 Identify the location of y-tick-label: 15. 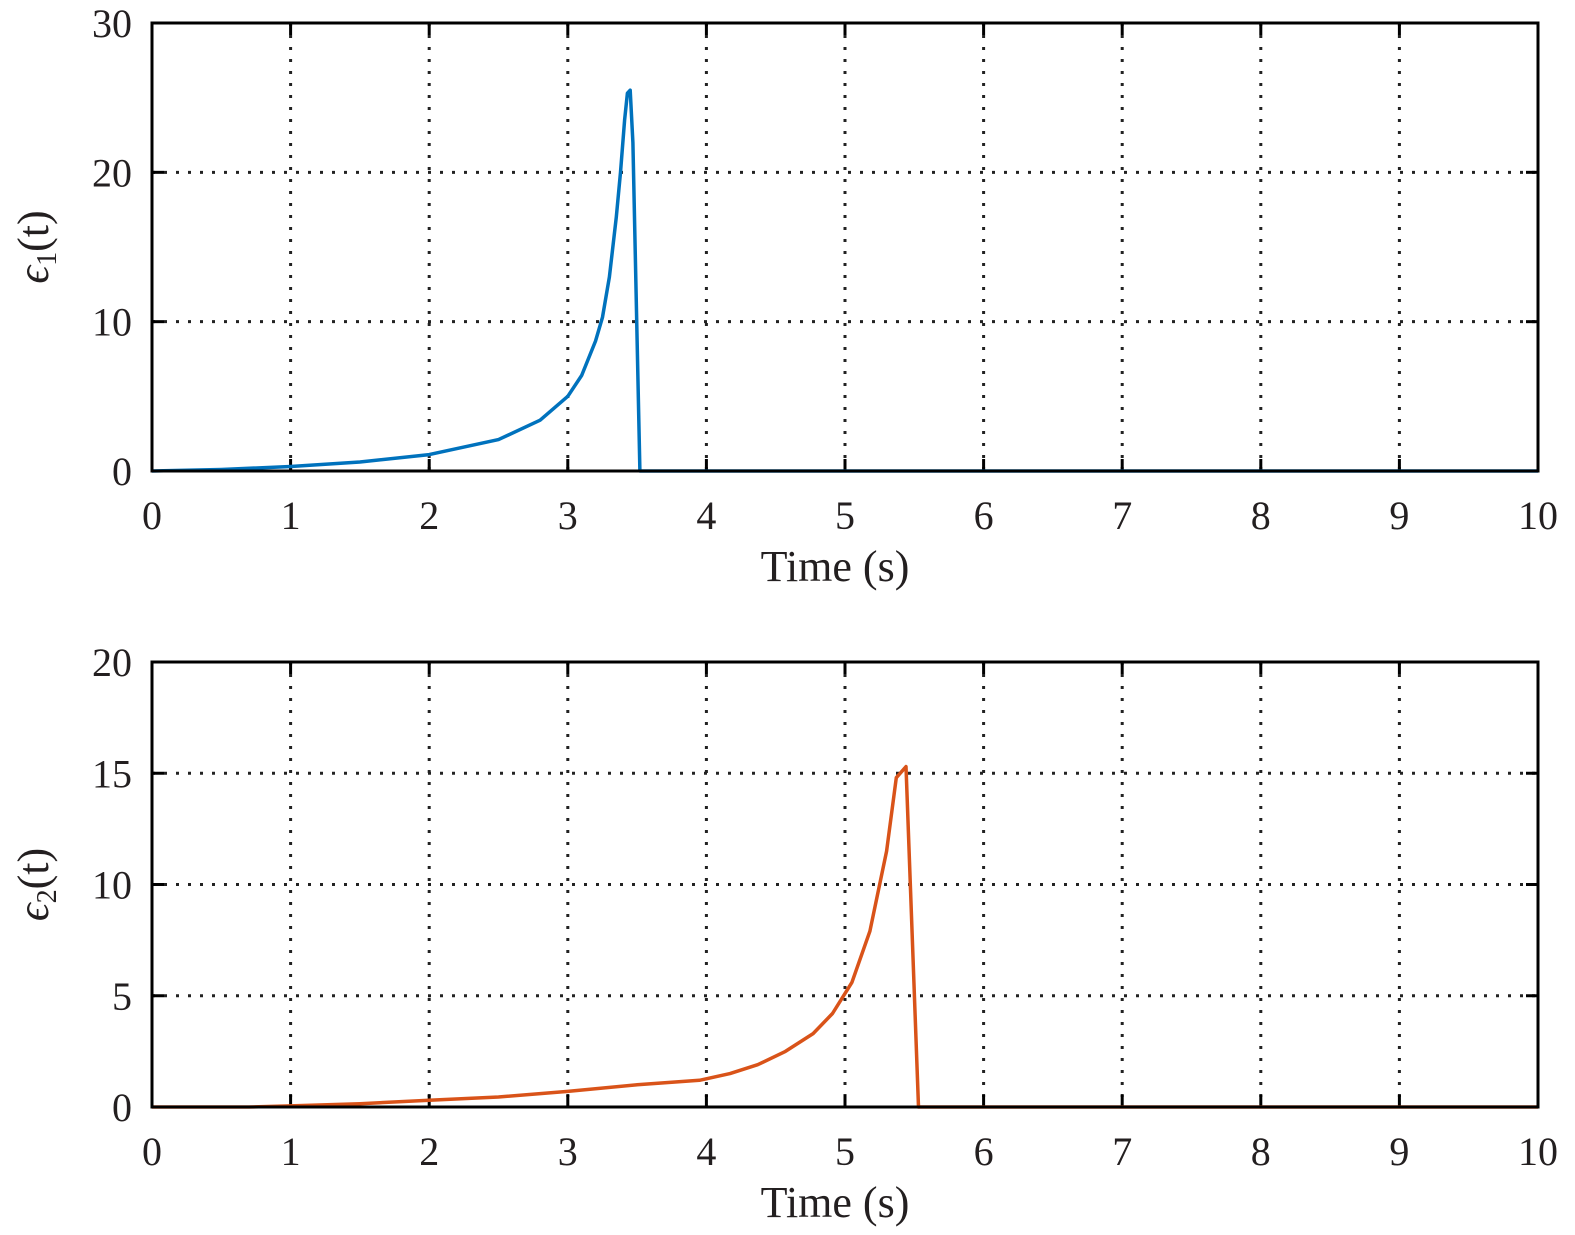
(112, 773).